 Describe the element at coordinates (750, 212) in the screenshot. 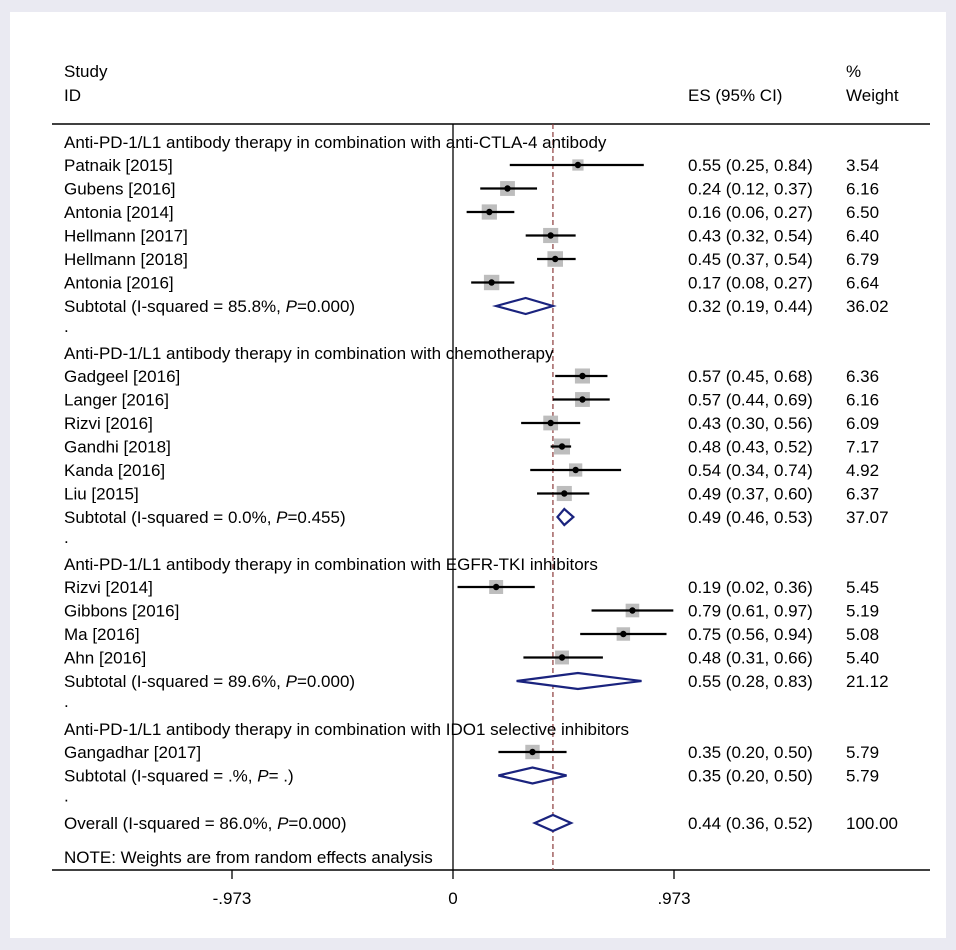

I see `study-es-ci: 0.16 (0.06, 0.27)` at that location.